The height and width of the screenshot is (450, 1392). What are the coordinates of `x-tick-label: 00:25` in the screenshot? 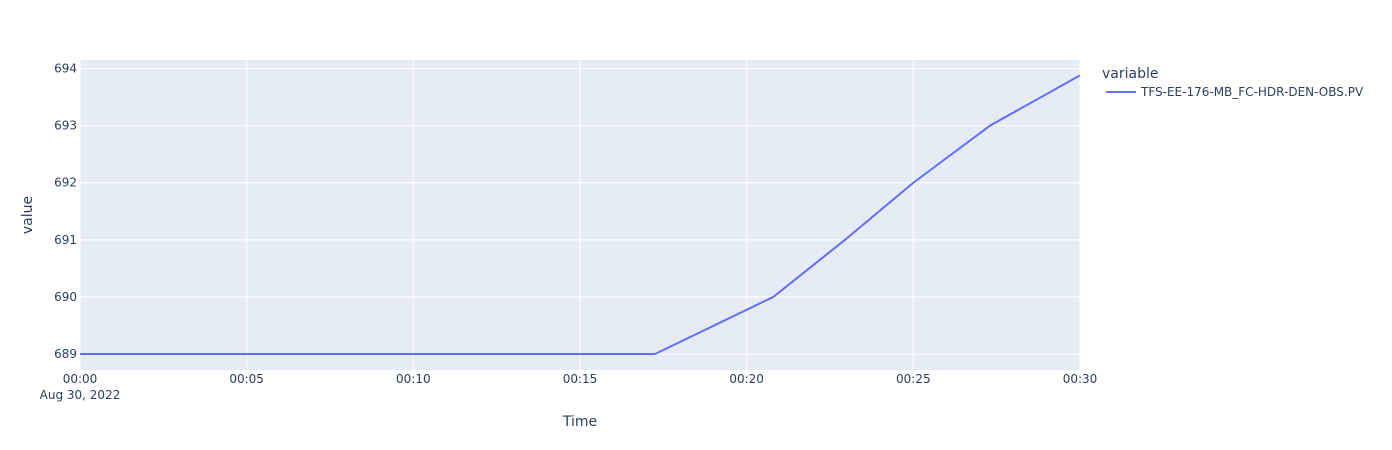 It's located at (913, 379).